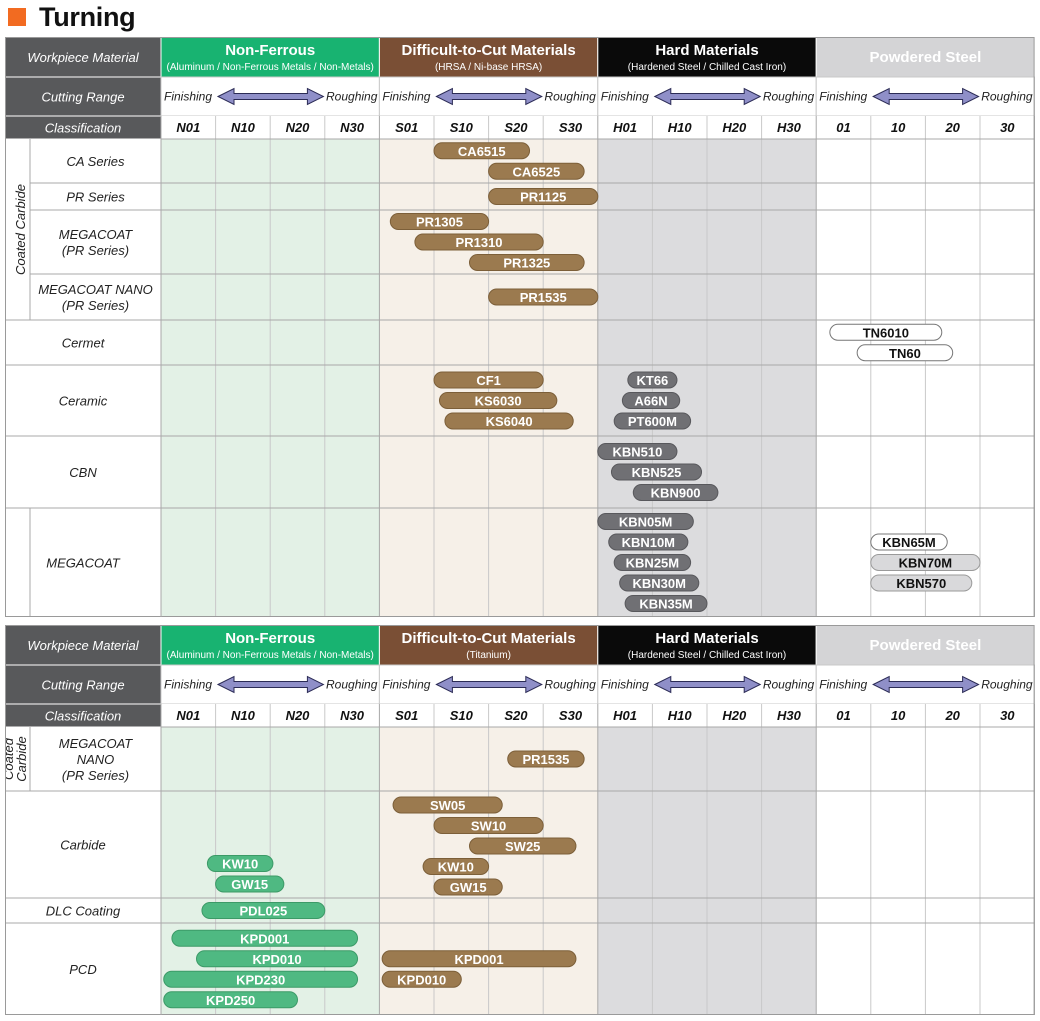  I want to click on sec0-grade-label-pr1305: PR1305, so click(439, 222).